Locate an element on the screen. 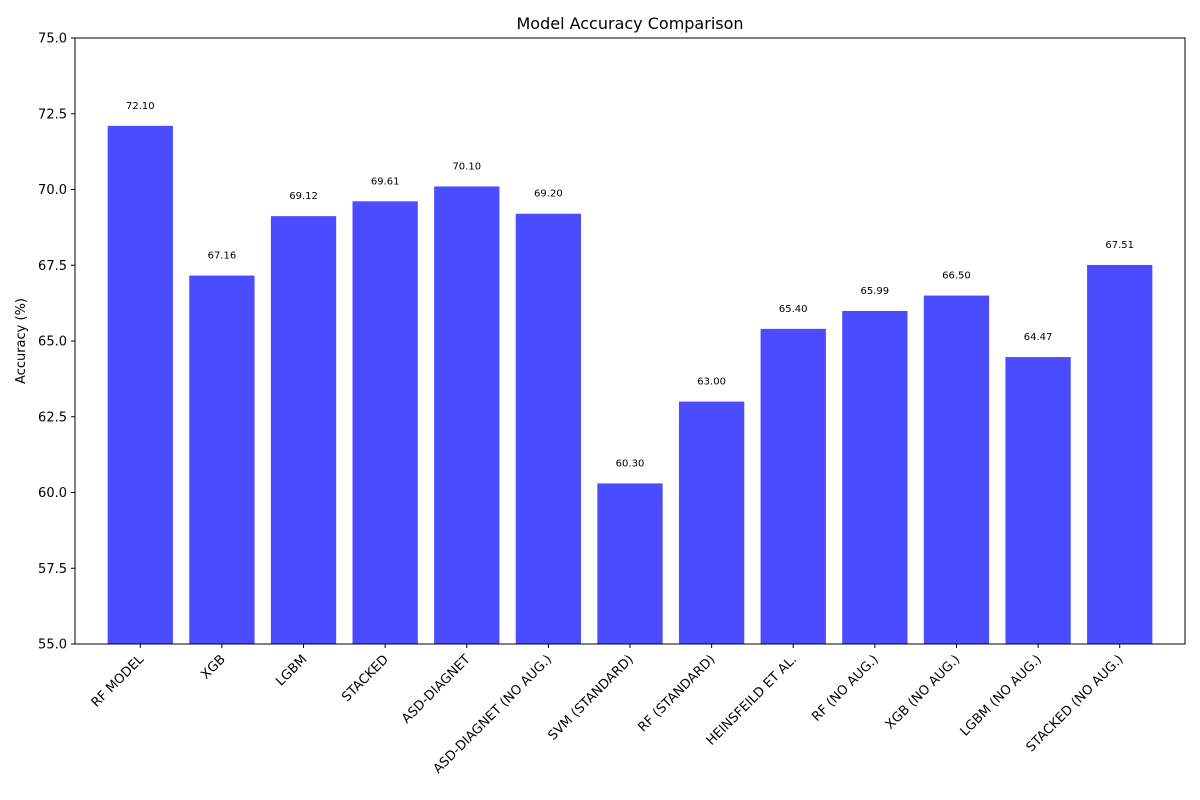  y-tick-label: 62.5 is located at coordinates (52, 417).